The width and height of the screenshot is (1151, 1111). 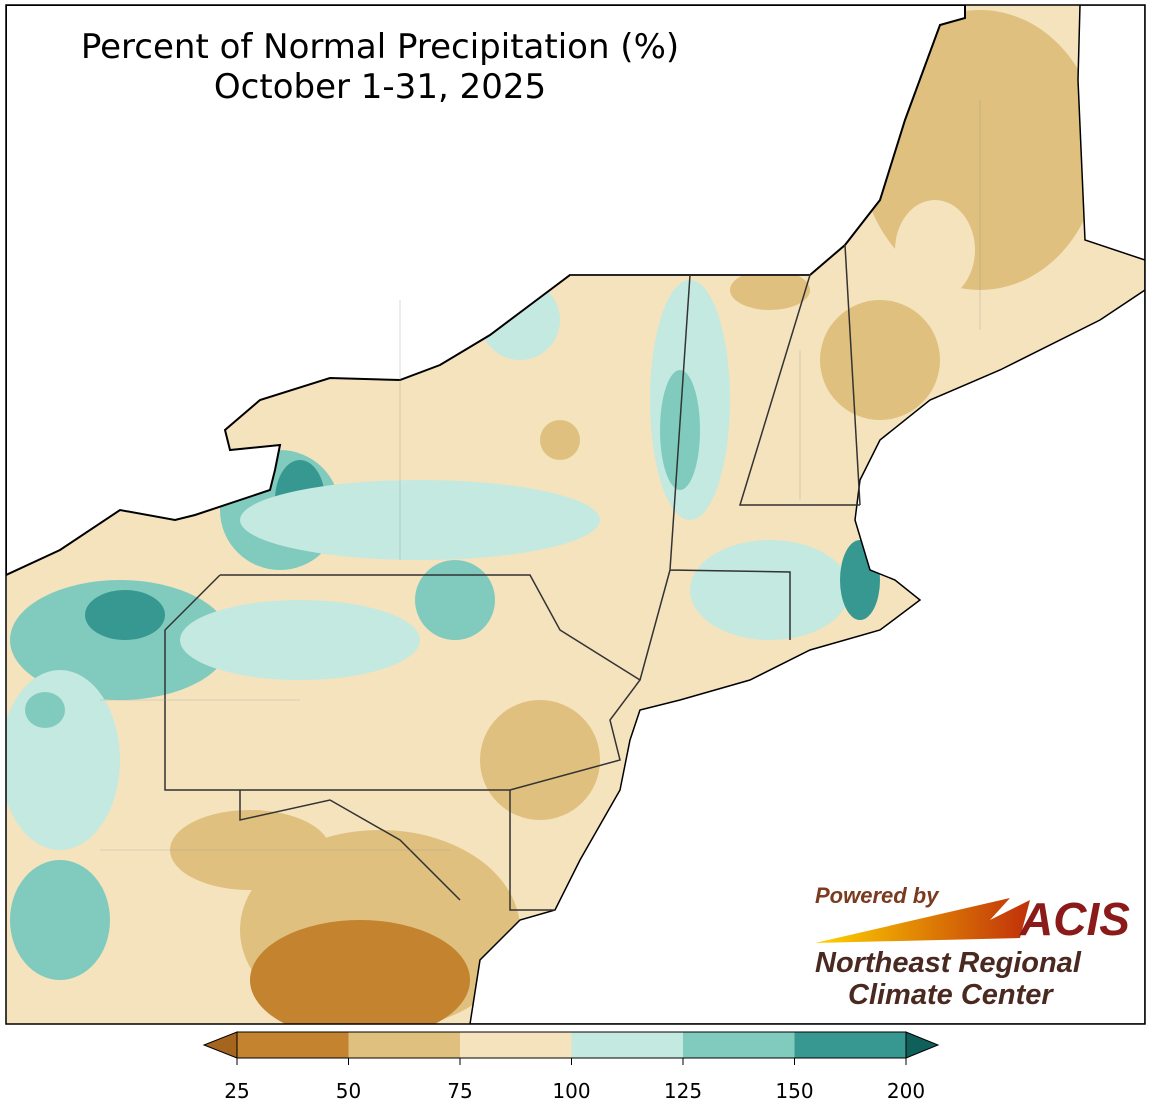 I want to click on logo-line1: Northeast Regional, so click(x=948, y=963).